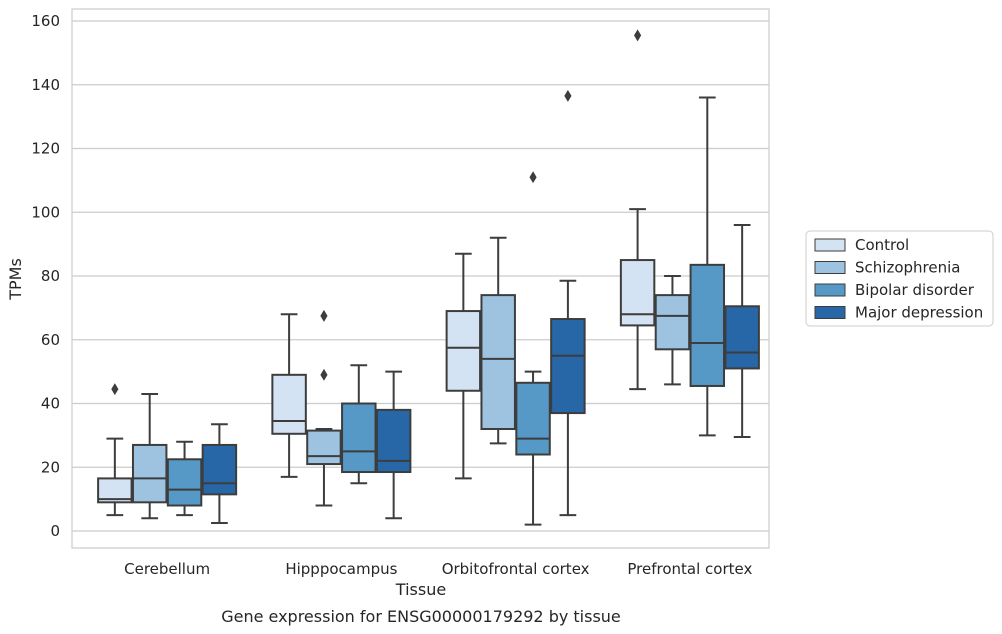 This screenshot has width=1002, height=634. What do you see at coordinates (55, 531) in the screenshot?
I see `y-tick-label: 0` at bounding box center [55, 531].